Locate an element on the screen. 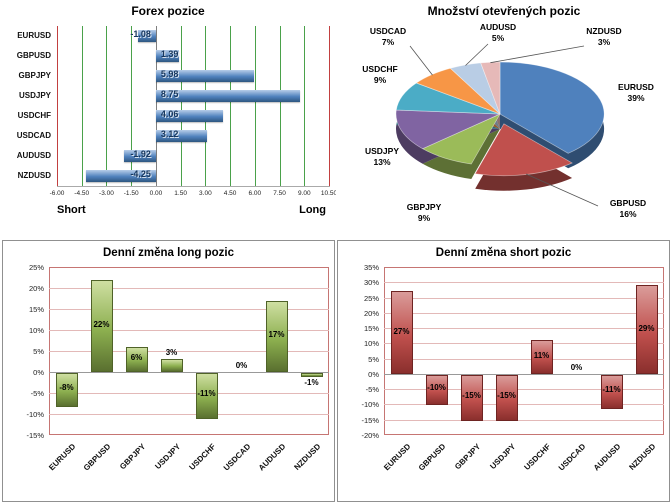  x-tick-label: 9.00 is located at coordinates (304, 193).